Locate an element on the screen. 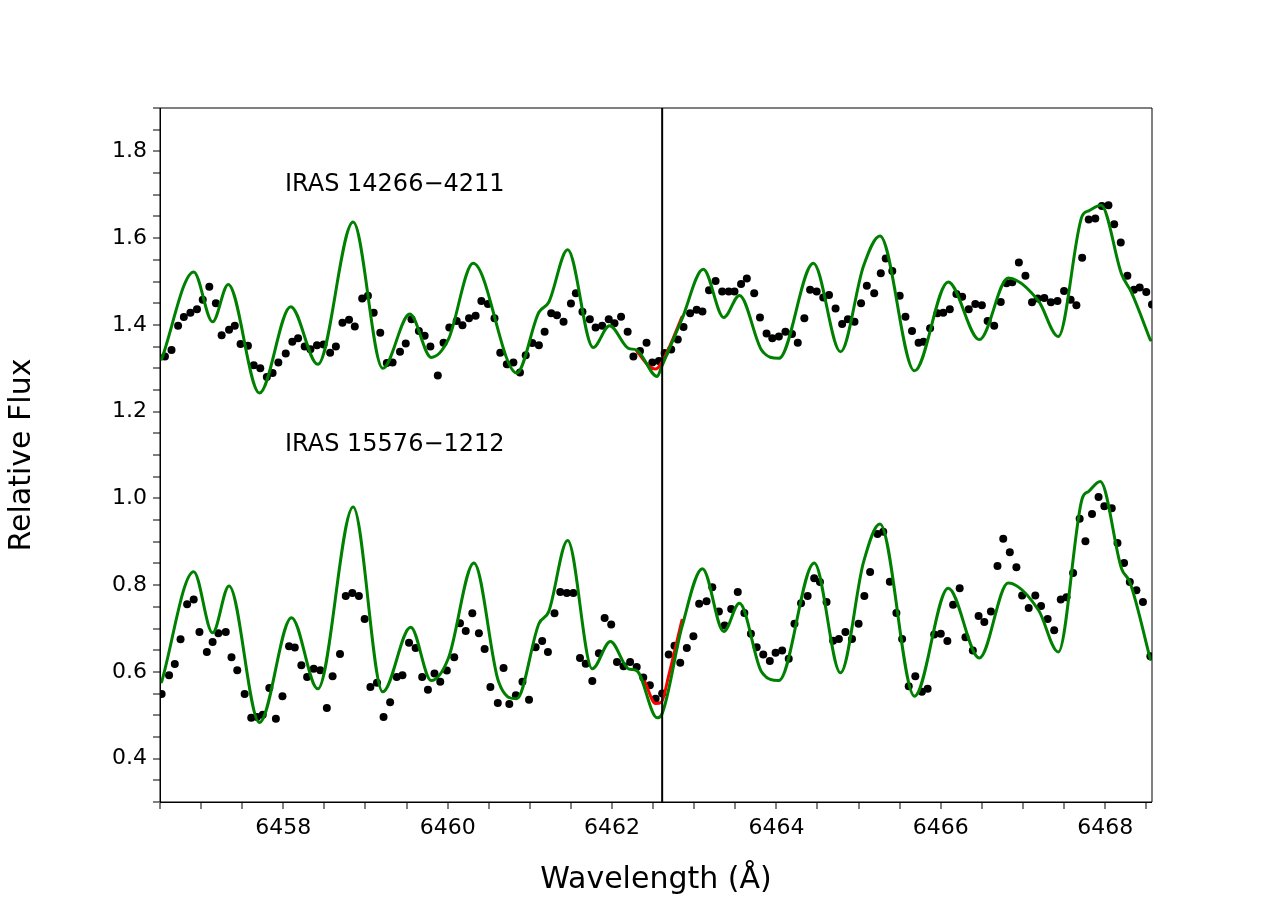 The image size is (1280, 902). y-tick-label: 1.2 is located at coordinates (129, 410).